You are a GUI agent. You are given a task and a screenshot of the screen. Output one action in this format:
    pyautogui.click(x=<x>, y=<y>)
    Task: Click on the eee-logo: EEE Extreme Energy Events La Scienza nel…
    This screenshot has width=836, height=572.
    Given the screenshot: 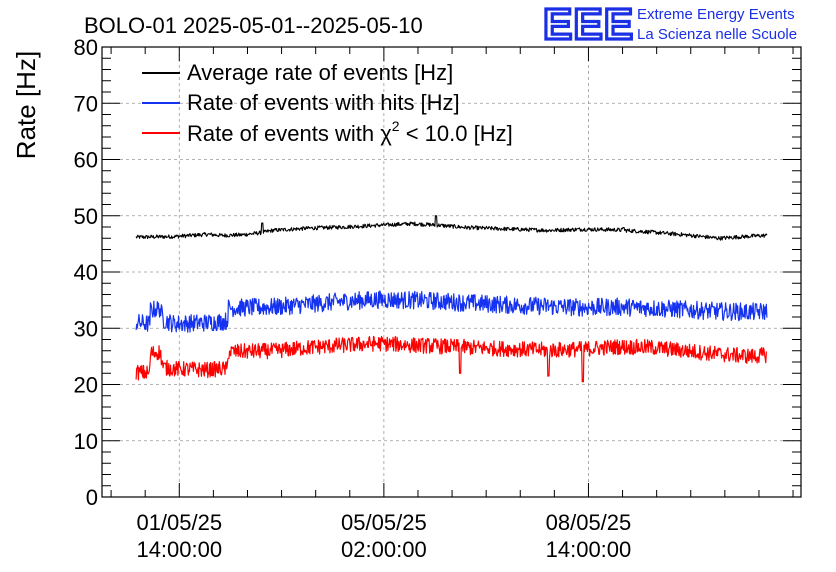 What is the action you would take?
    pyautogui.click(x=669, y=25)
    